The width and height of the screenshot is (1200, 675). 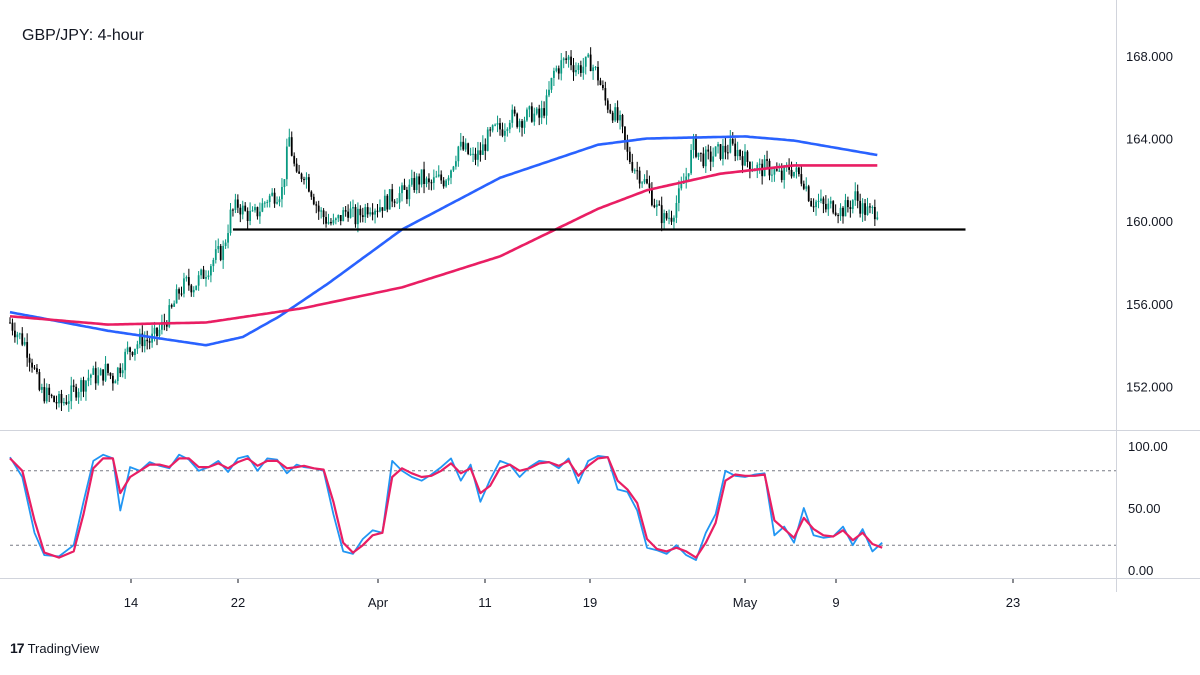 What do you see at coordinates (1149, 56) in the screenshot?
I see `price-tick-label: 168.000` at bounding box center [1149, 56].